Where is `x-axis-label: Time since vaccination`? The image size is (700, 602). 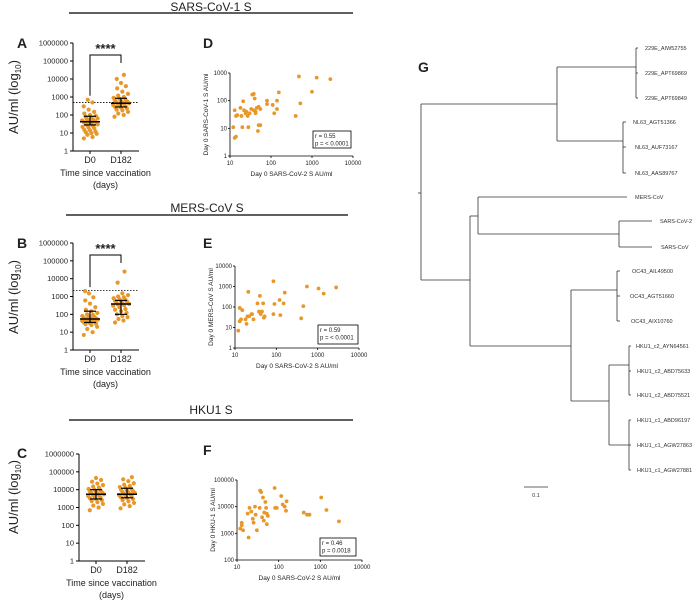
x-axis-label: Time since vaccination is located at coordinates (105, 372).